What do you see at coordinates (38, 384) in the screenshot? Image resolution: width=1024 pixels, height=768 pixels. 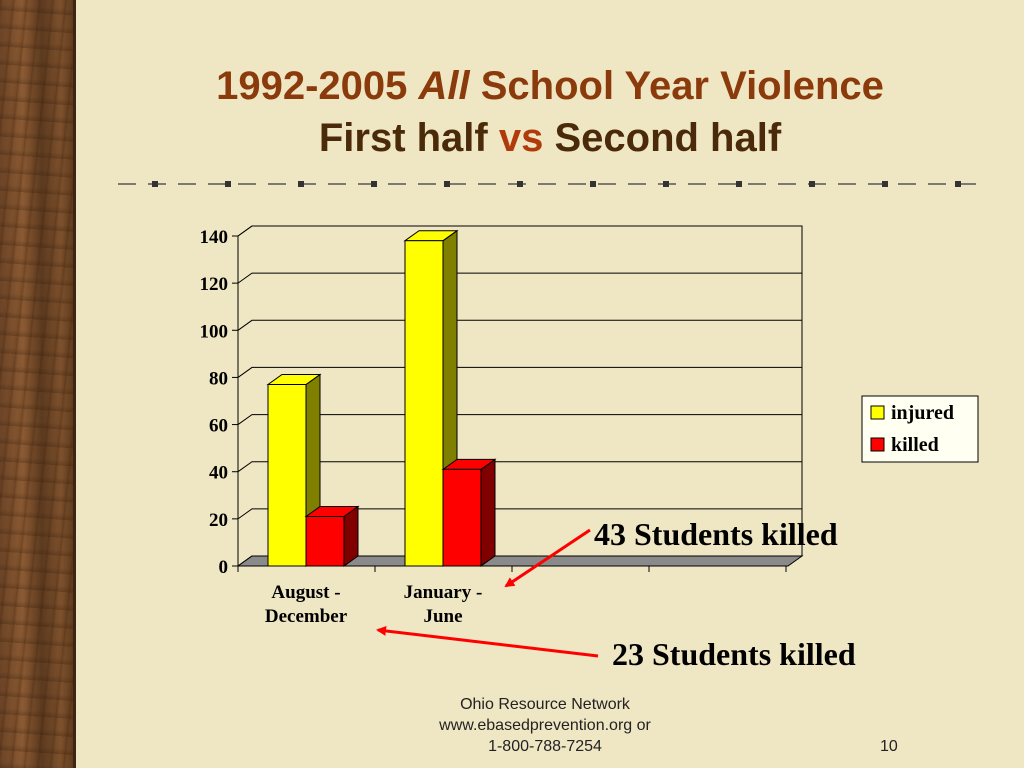 I see `wood-texture-strip` at bounding box center [38, 384].